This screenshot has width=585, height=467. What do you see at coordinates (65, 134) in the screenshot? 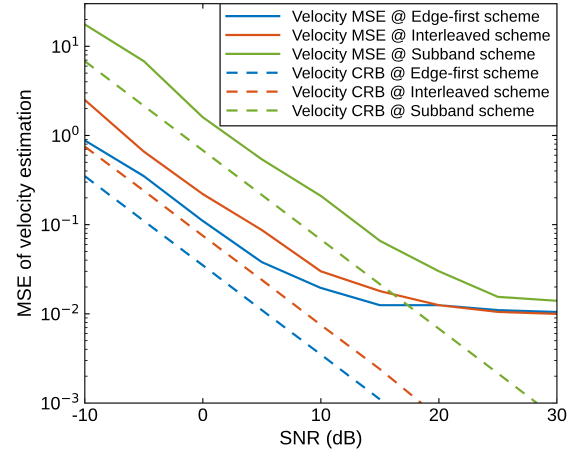
I see `y-tick-label: 10$^{0}$` at bounding box center [65, 134].